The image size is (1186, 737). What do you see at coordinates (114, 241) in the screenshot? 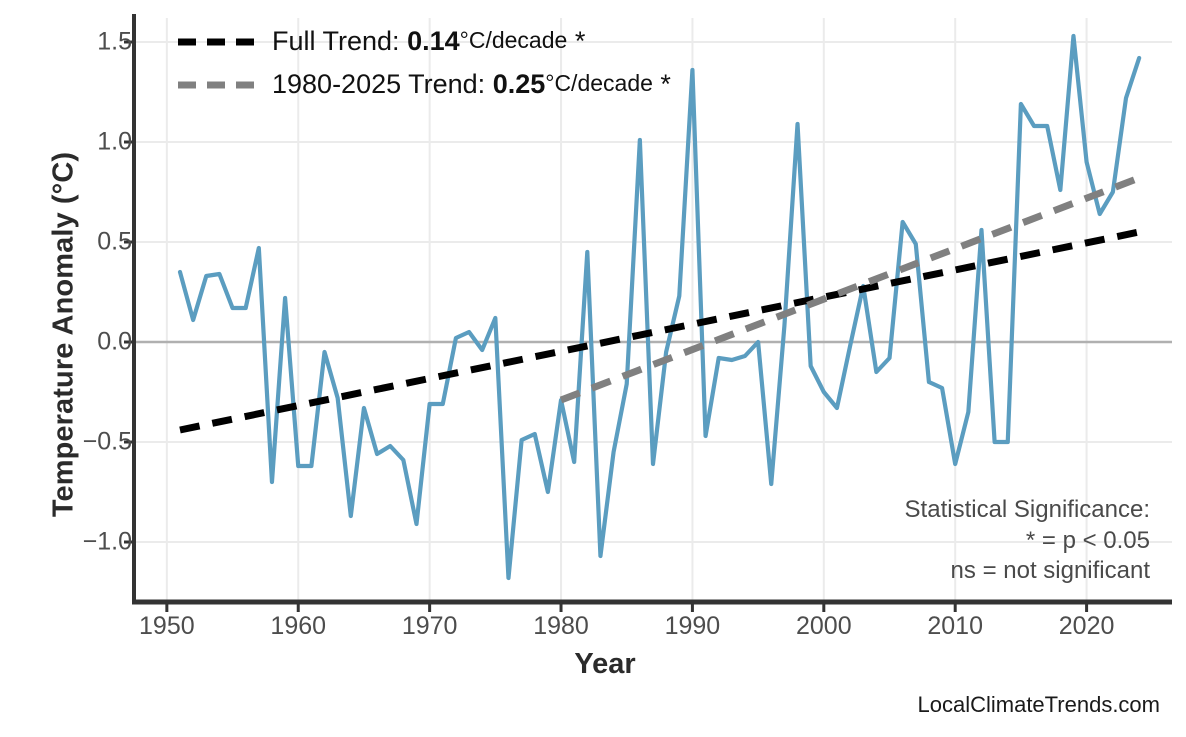
I see `y-tick-label: 0.5` at bounding box center [114, 241].